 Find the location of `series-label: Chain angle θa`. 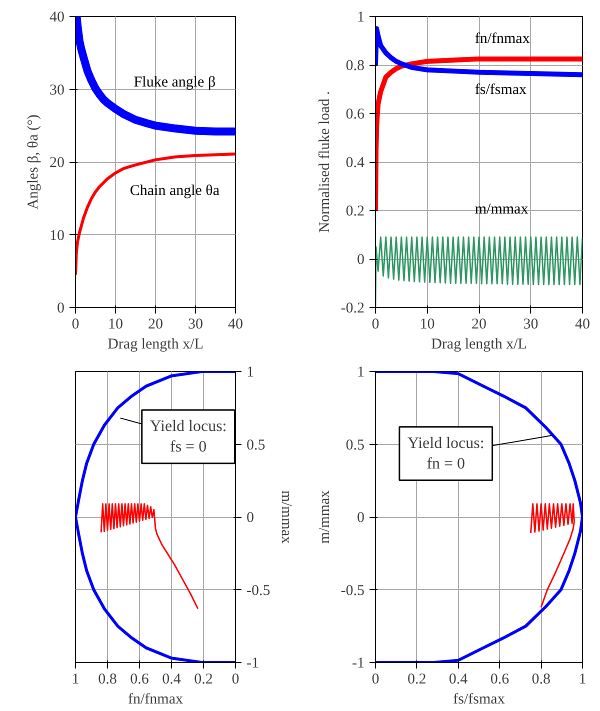

series-label: Chain angle θa is located at coordinates (175, 191).